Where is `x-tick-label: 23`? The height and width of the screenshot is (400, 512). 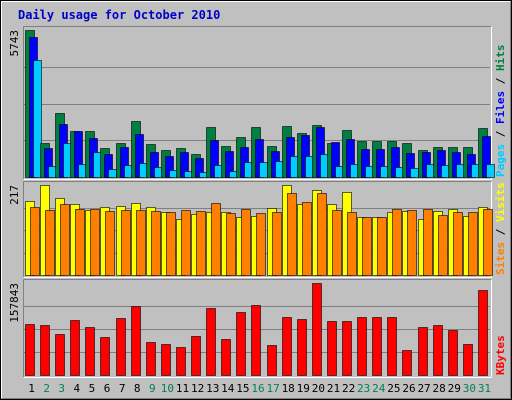
x-tick-label: 23 is located at coordinates (363, 388).